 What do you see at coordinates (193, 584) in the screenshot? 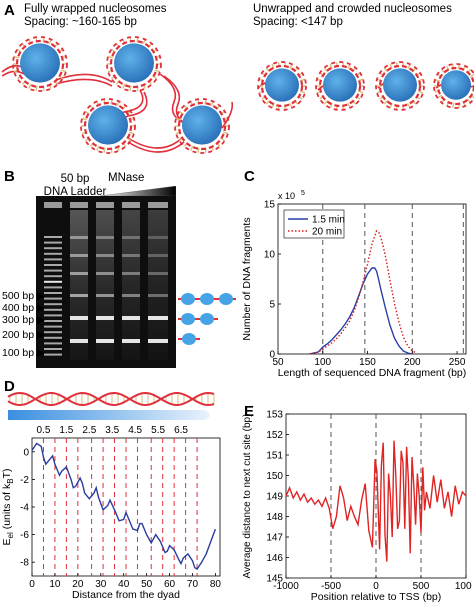
I see `x-tick-label-7: 70` at bounding box center [193, 584].